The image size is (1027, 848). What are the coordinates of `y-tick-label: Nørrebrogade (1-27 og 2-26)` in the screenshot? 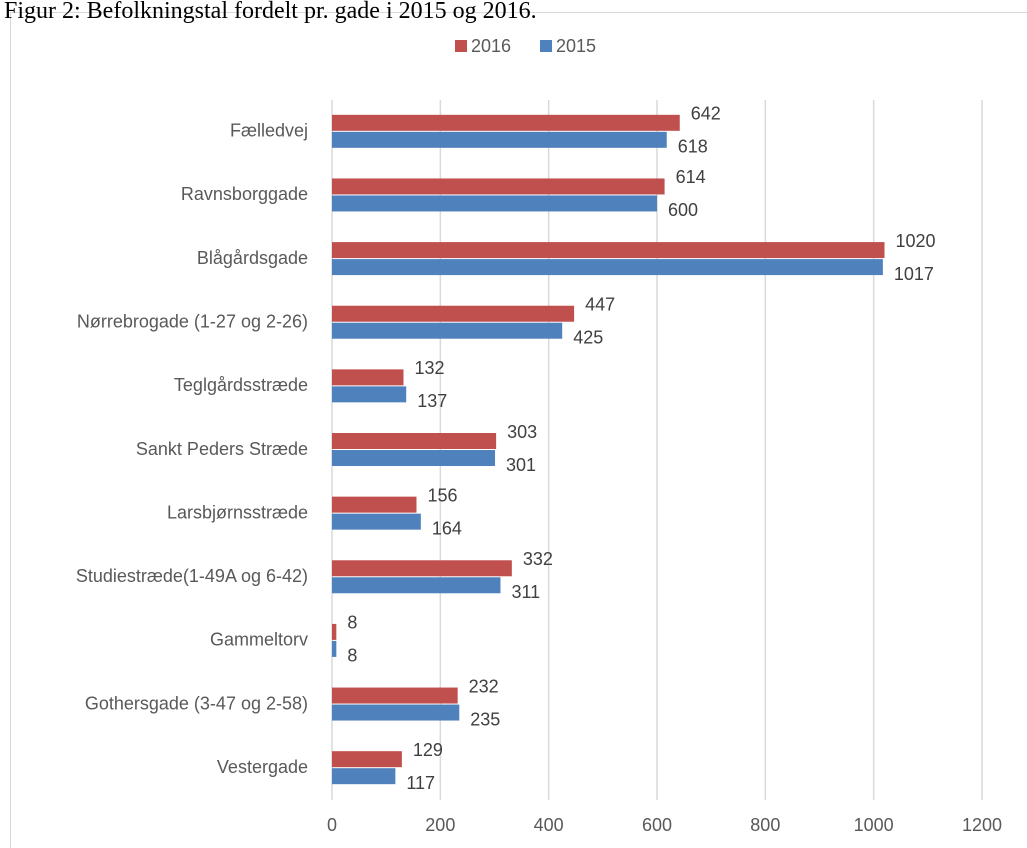 It's located at (192, 321).